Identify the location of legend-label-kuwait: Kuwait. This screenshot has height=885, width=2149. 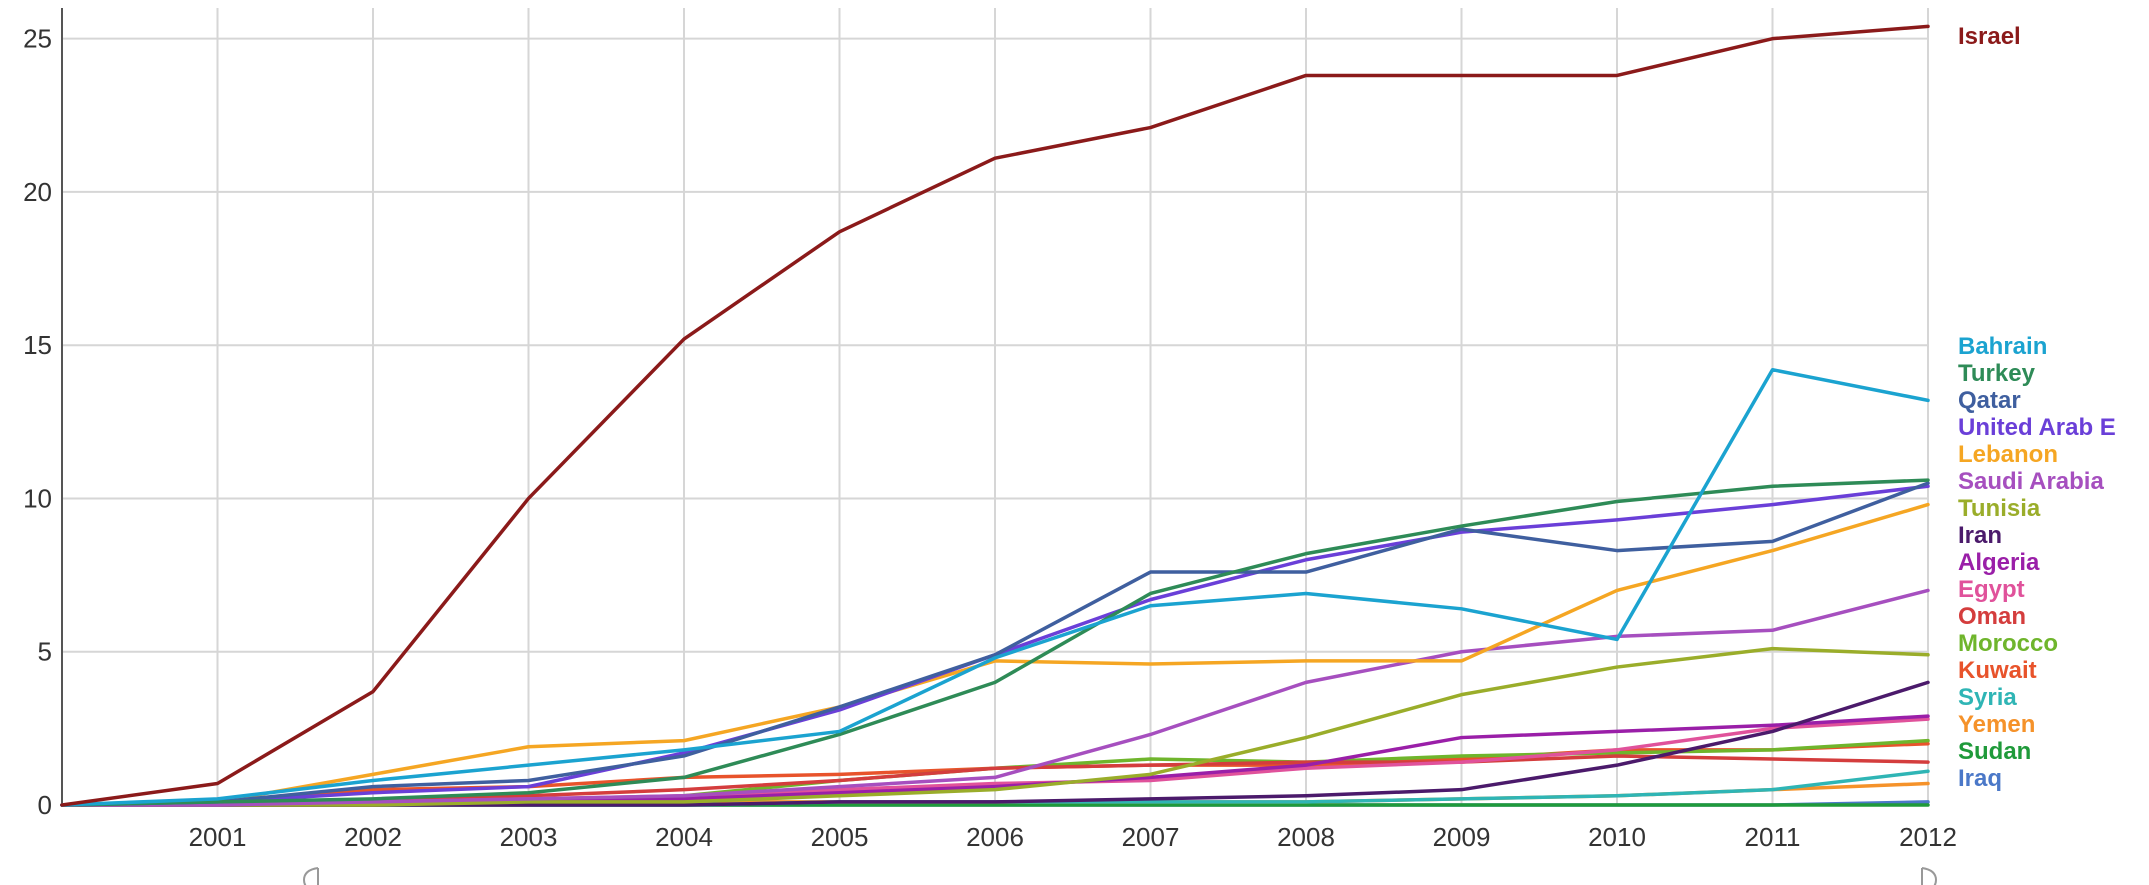
(1997, 670).